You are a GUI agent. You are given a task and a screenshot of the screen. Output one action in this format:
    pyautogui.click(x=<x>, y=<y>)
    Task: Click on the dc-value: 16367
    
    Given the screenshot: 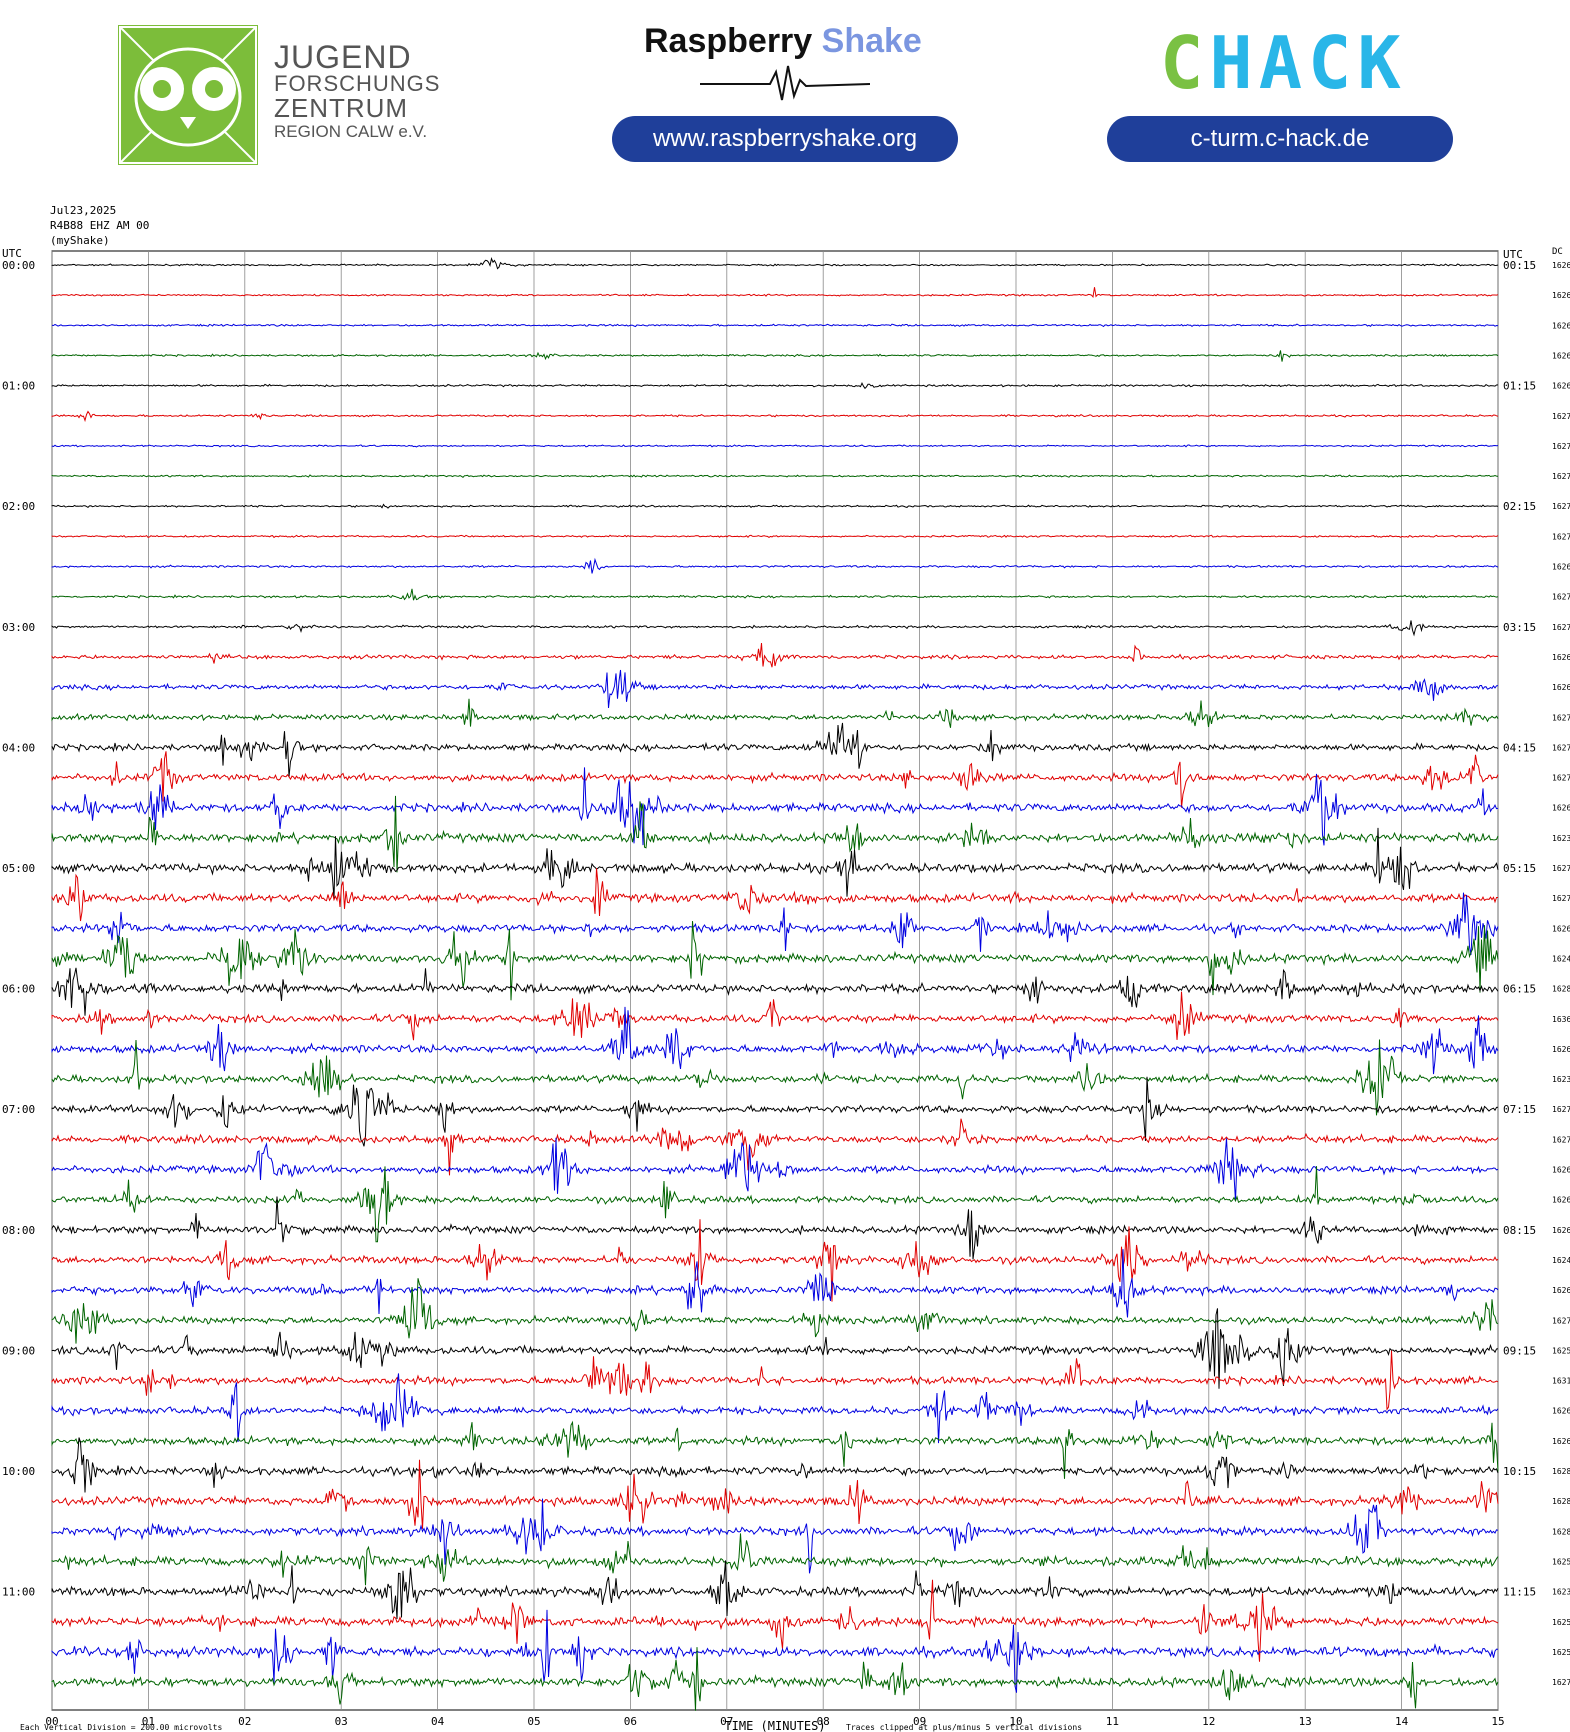 What is the action you would take?
    pyautogui.click(x=1561, y=1019)
    